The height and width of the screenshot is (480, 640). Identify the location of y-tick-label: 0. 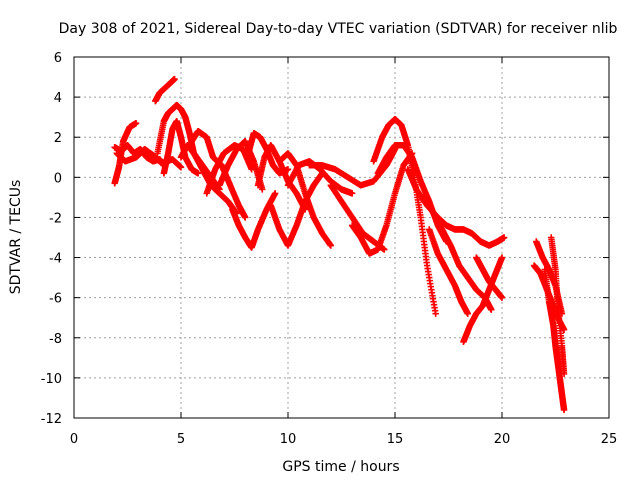
(58, 178).